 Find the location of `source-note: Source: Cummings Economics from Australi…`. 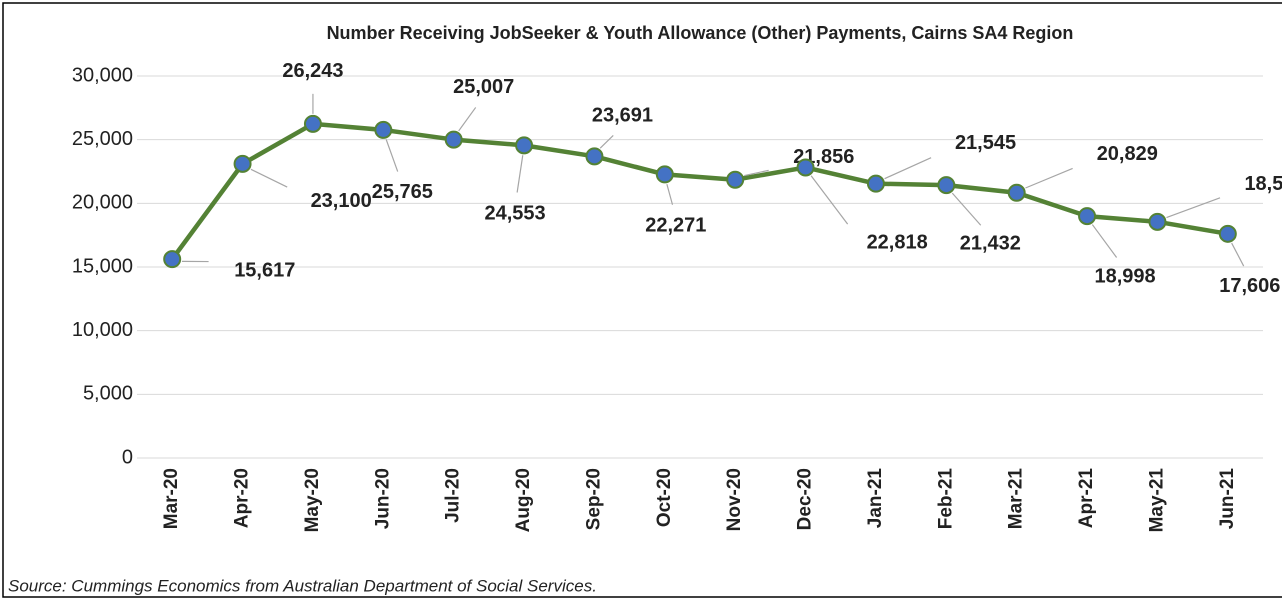

source-note: Source: Cummings Economics from Australi… is located at coordinates (302, 585).